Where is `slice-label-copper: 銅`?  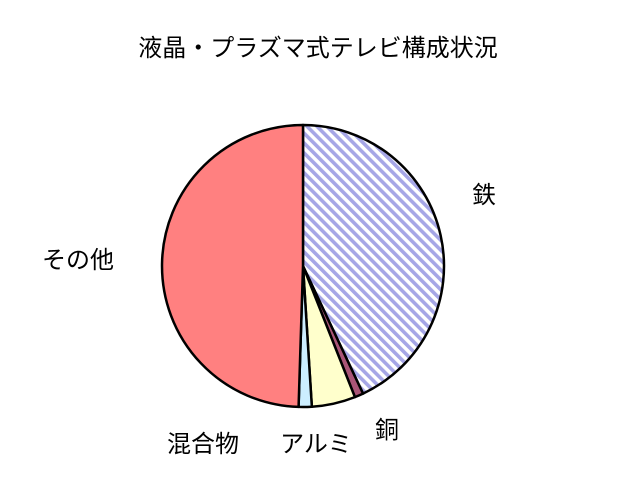 slice-label-copper: 銅 is located at coordinates (387, 430).